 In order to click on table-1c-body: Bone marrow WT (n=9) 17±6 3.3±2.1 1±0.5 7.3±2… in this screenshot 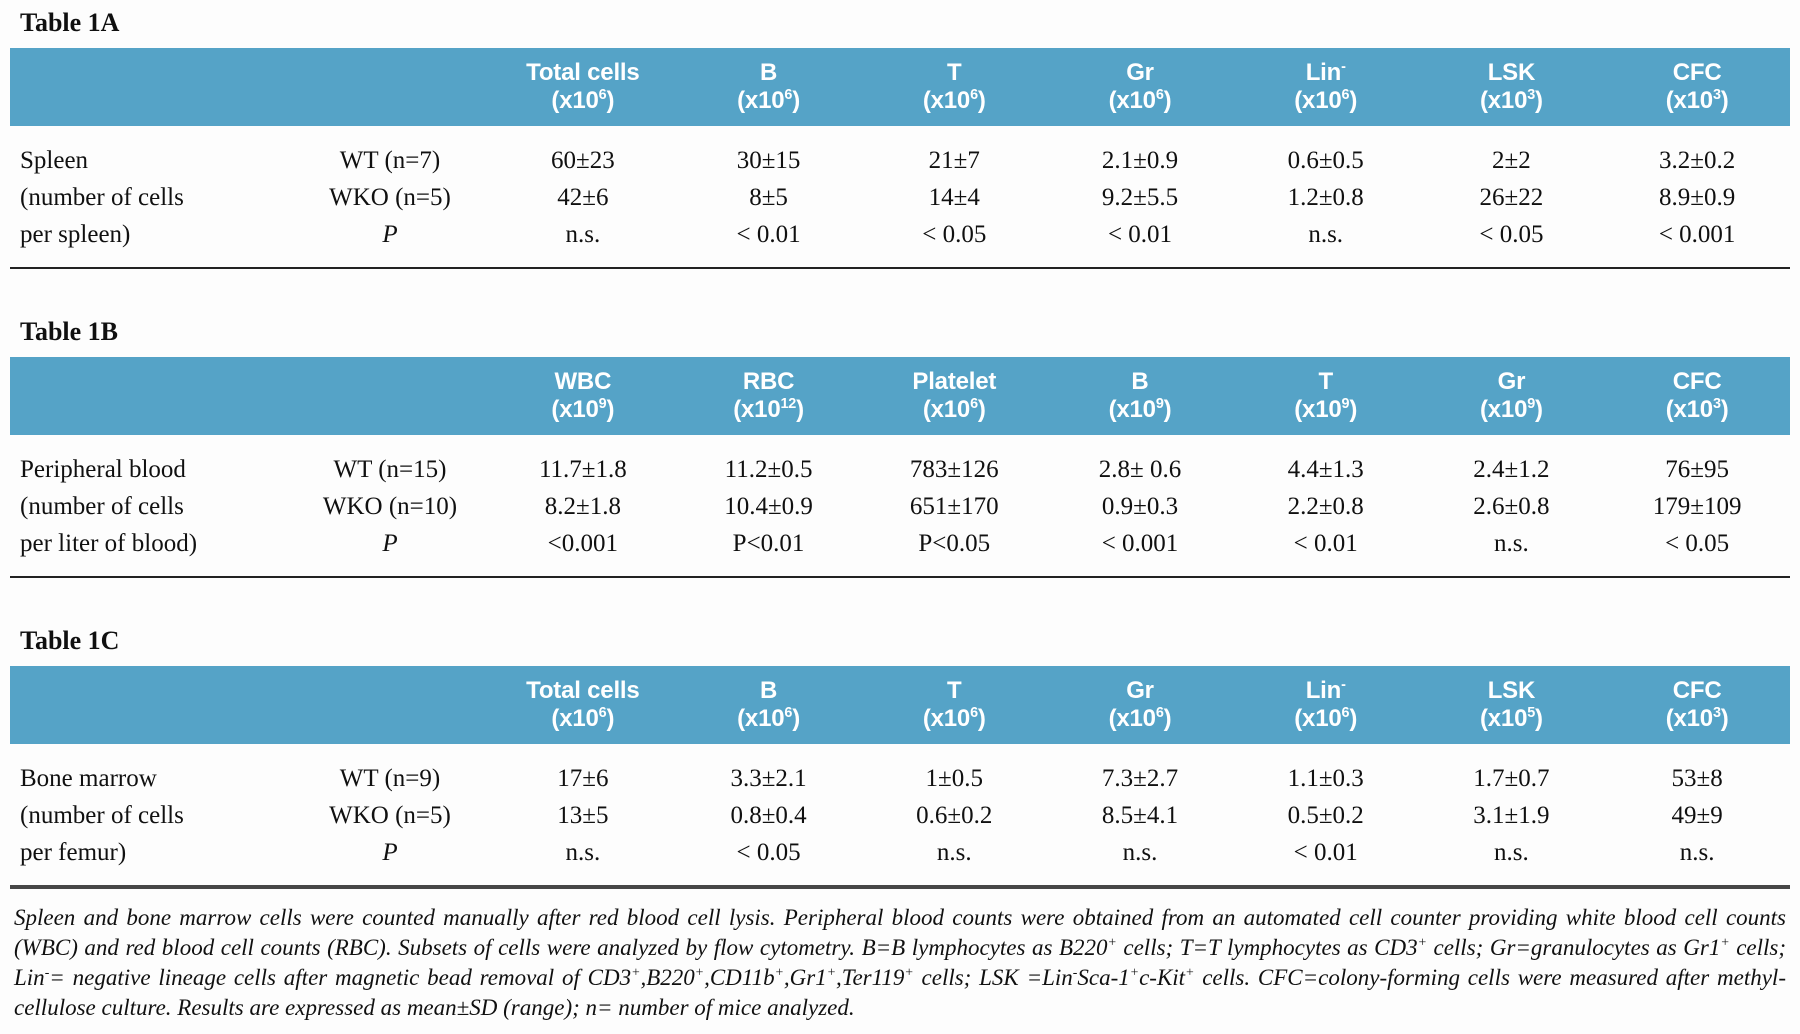, I will do `click(900, 814)`.